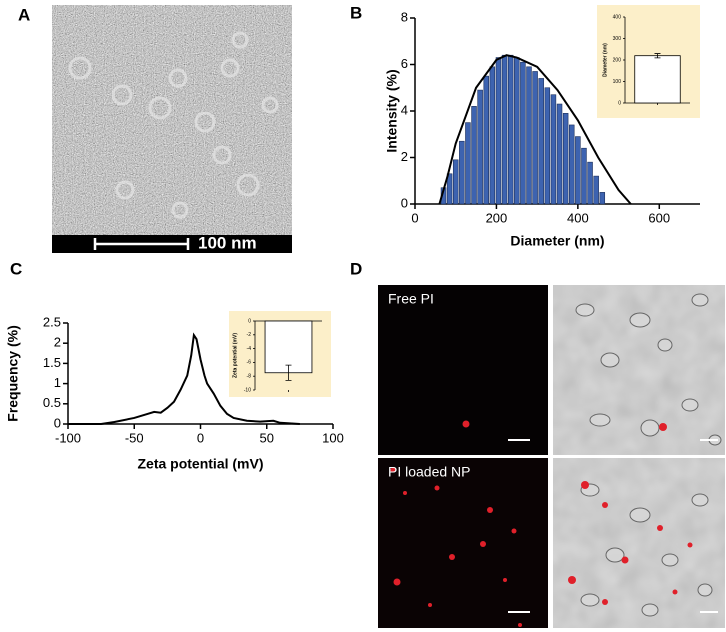 The height and width of the screenshot is (632, 726). I want to click on y-tick-label: 300, so click(617, 39).